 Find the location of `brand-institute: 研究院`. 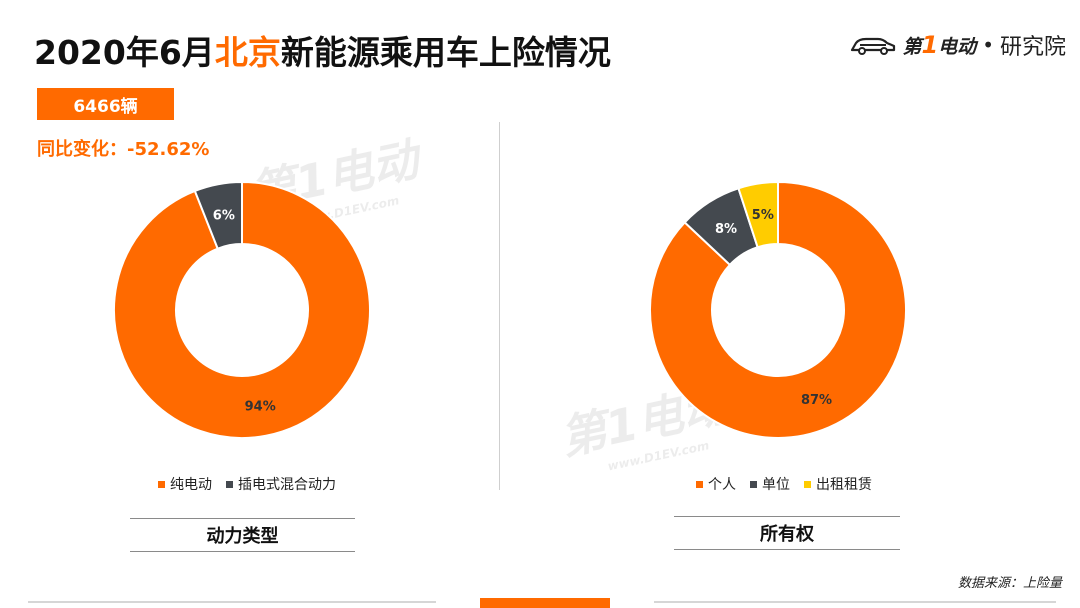

brand-institute: 研究院 is located at coordinates (1032, 47).